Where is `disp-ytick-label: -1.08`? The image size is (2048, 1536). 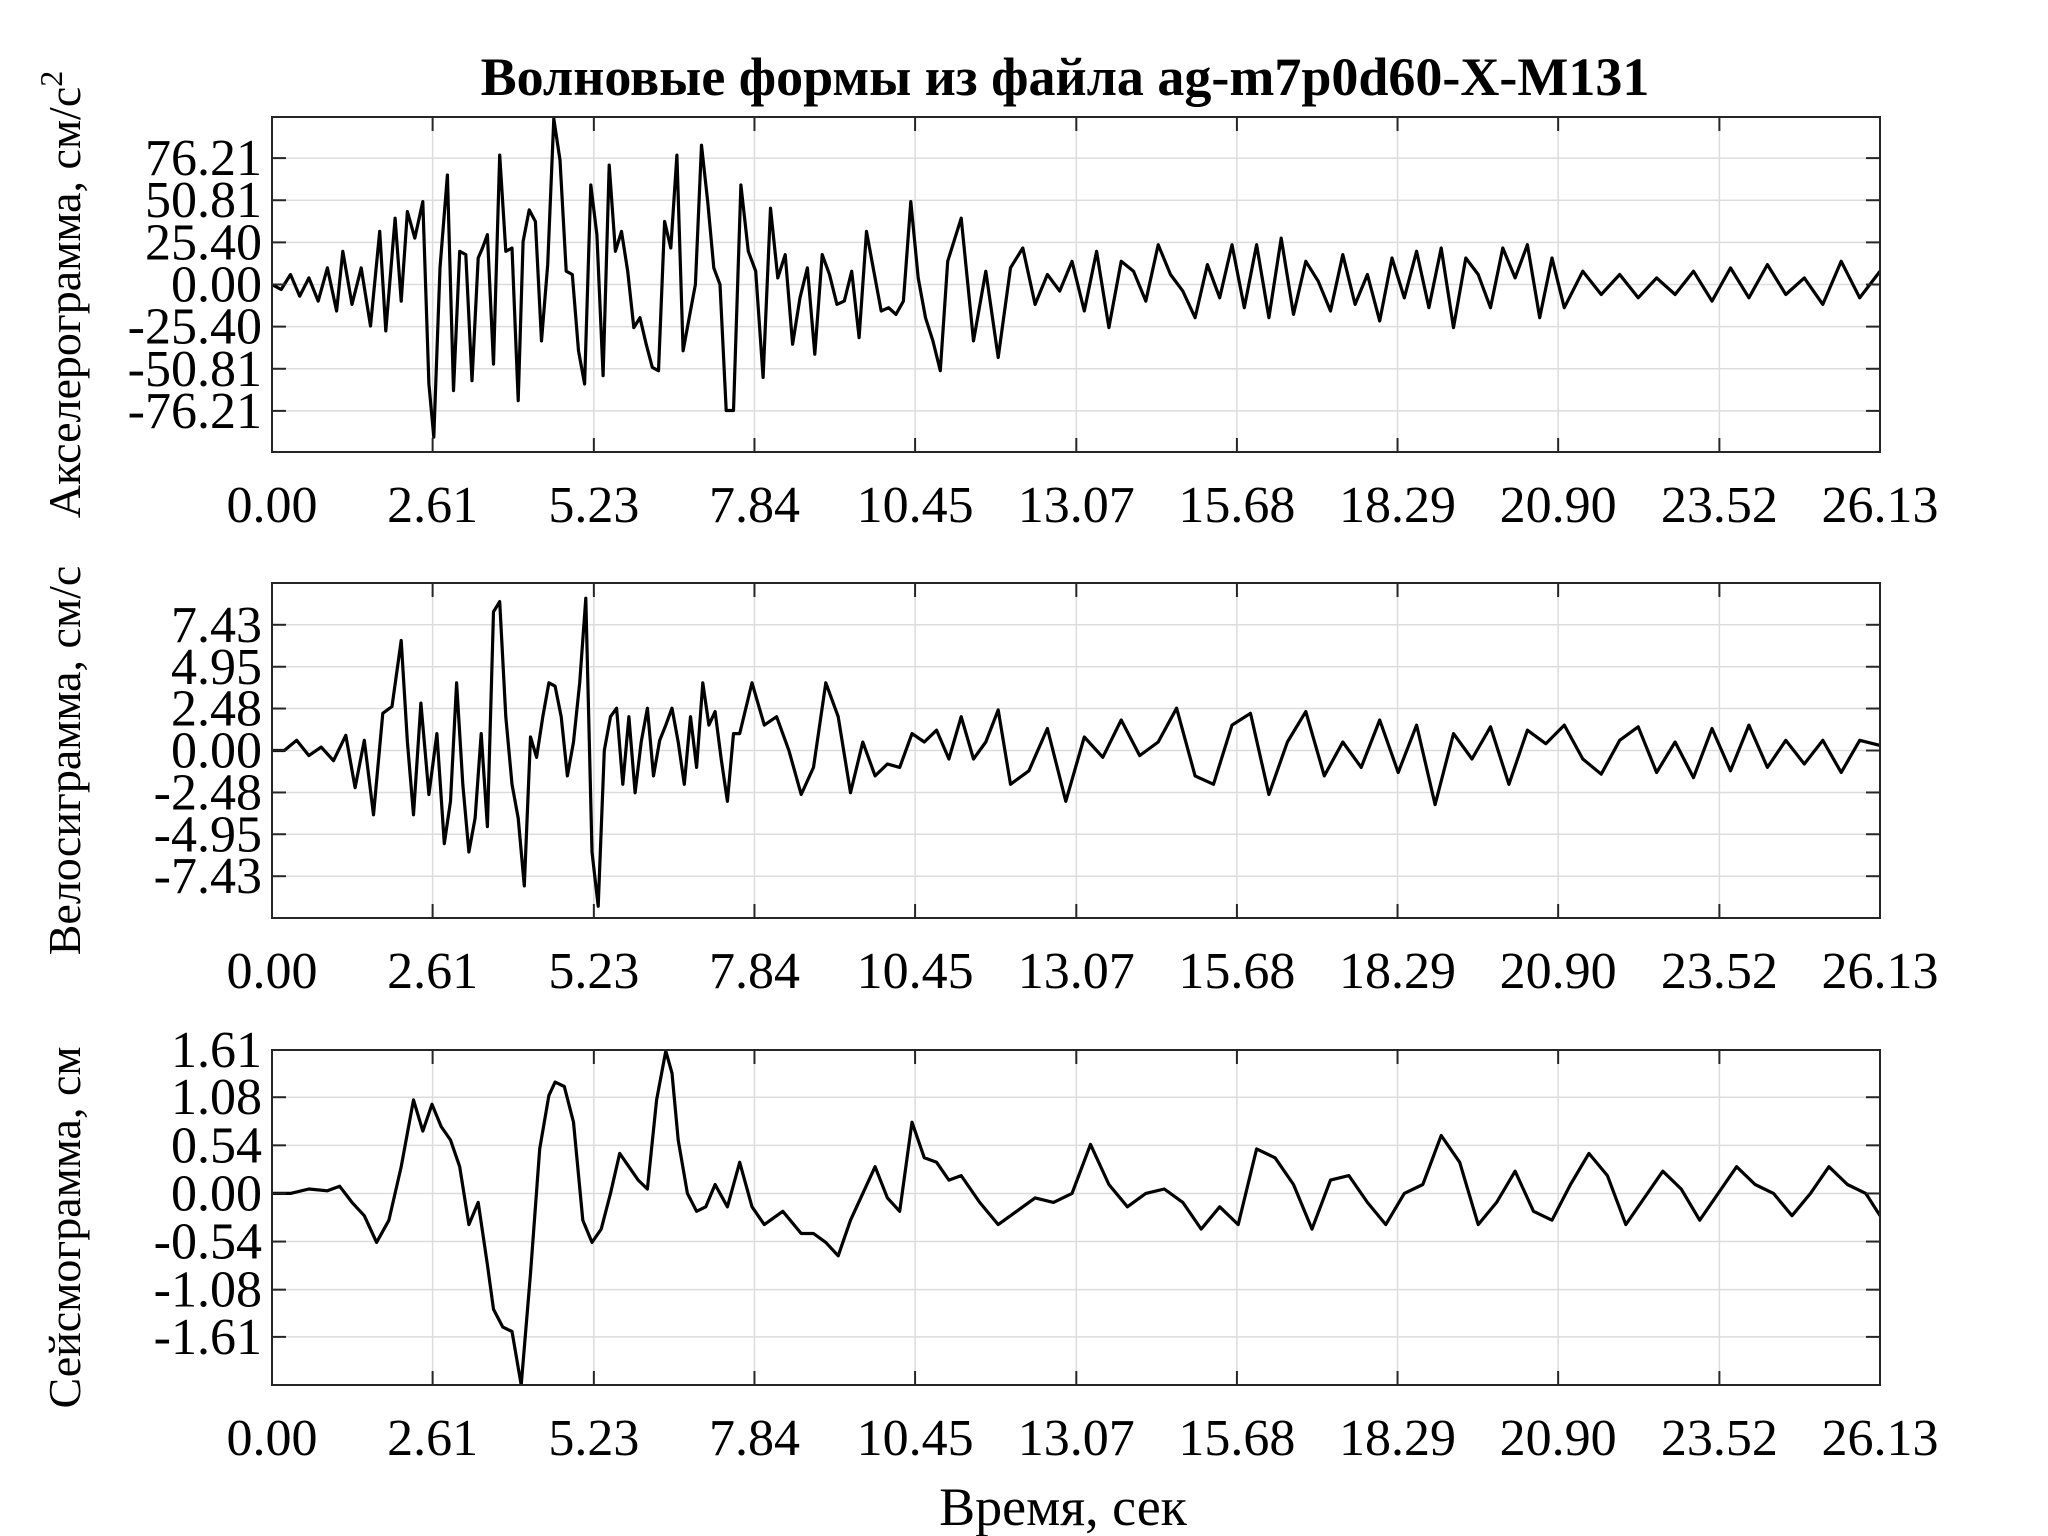
disp-ytick-label: -1.08 is located at coordinates (208, 1290).